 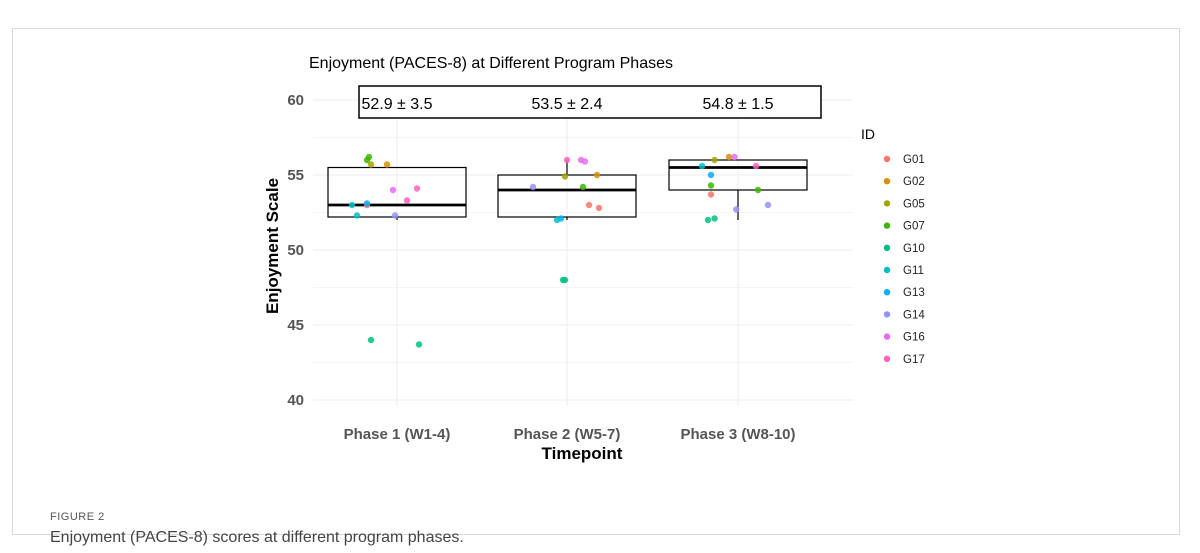 I want to click on legend-swatch-g13, so click(x=887, y=292).